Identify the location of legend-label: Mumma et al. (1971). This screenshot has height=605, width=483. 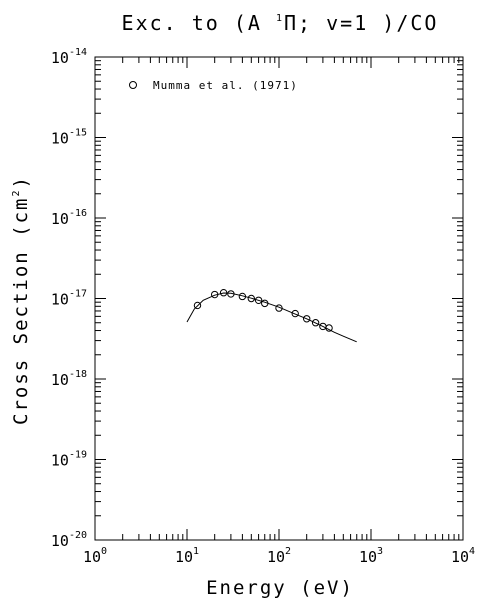
(225, 85).